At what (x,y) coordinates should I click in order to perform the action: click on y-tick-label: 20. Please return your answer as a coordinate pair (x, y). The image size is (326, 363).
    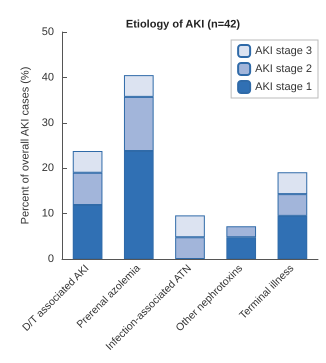
    Looking at the image, I should click on (48, 168).